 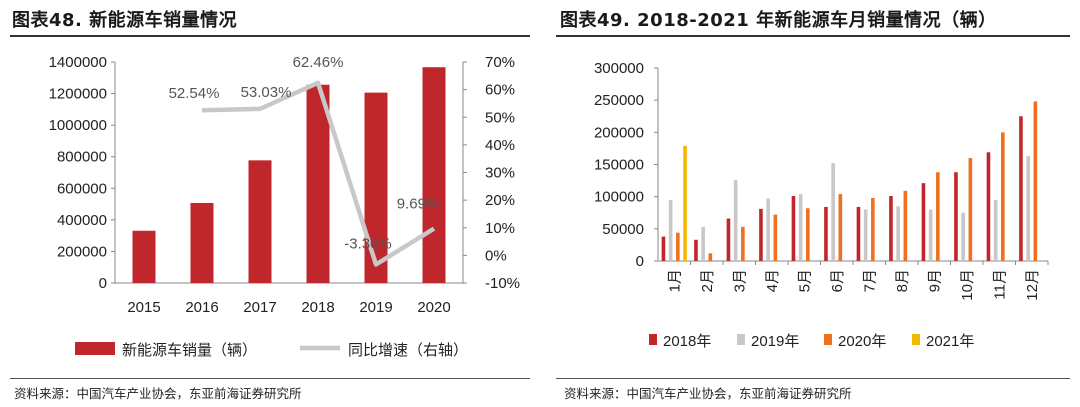 I want to click on right-source: 资料来源：中国汽车产业协会，东亚前海证券研究所, so click(x=708, y=393).